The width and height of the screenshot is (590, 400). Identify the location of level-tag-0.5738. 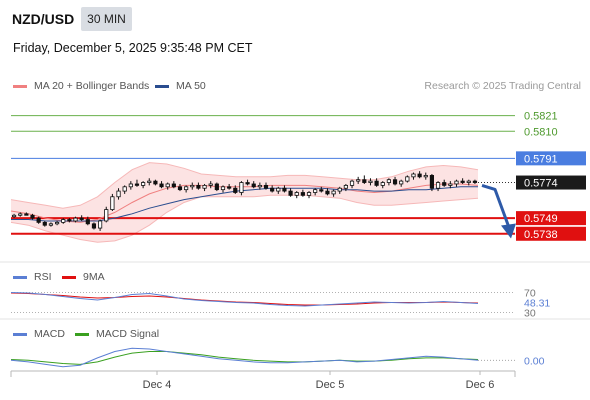
(551, 233).